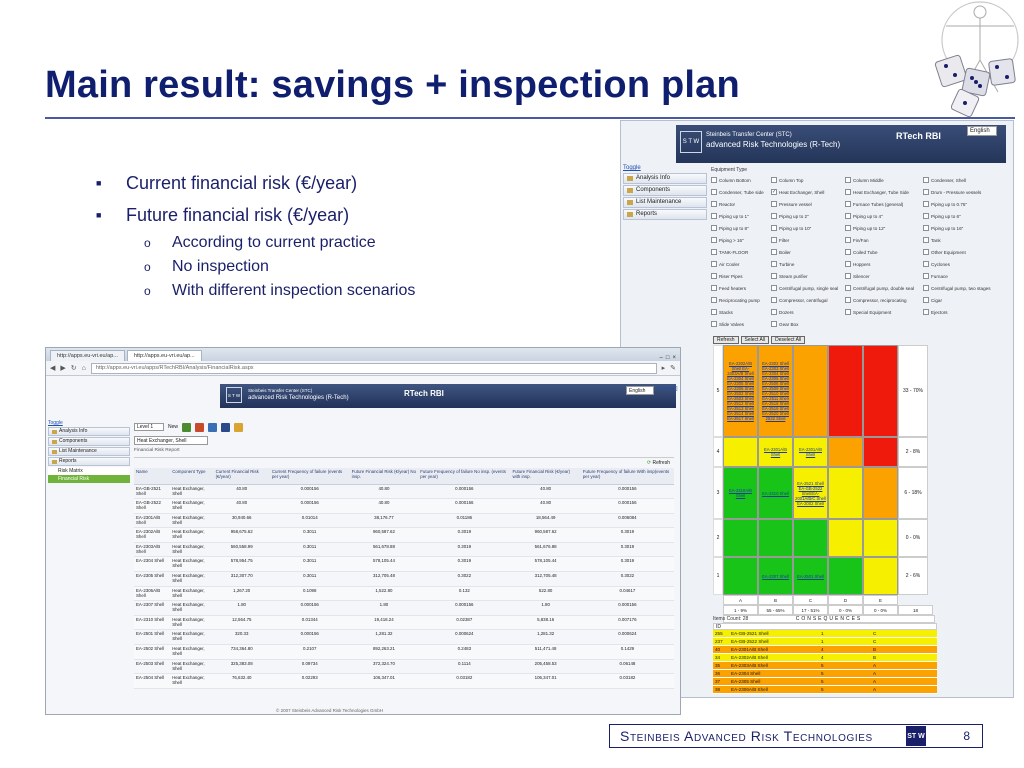 Image resolution: width=1024 pixels, height=768 pixels. What do you see at coordinates (89, 479) in the screenshot?
I see `sidebar-item-financial-risk: Financial Risk` at bounding box center [89, 479].